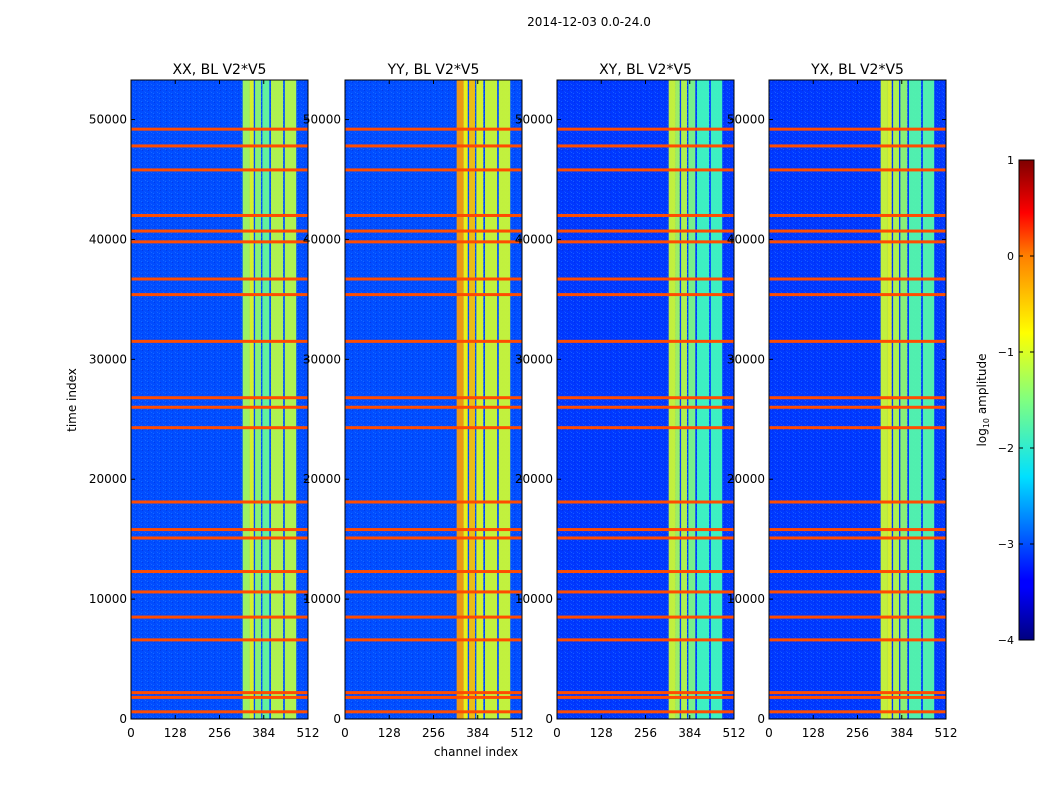  Describe the element at coordinates (1006, 640) in the screenshot. I see `colorbar-tick-label: −4` at that location.